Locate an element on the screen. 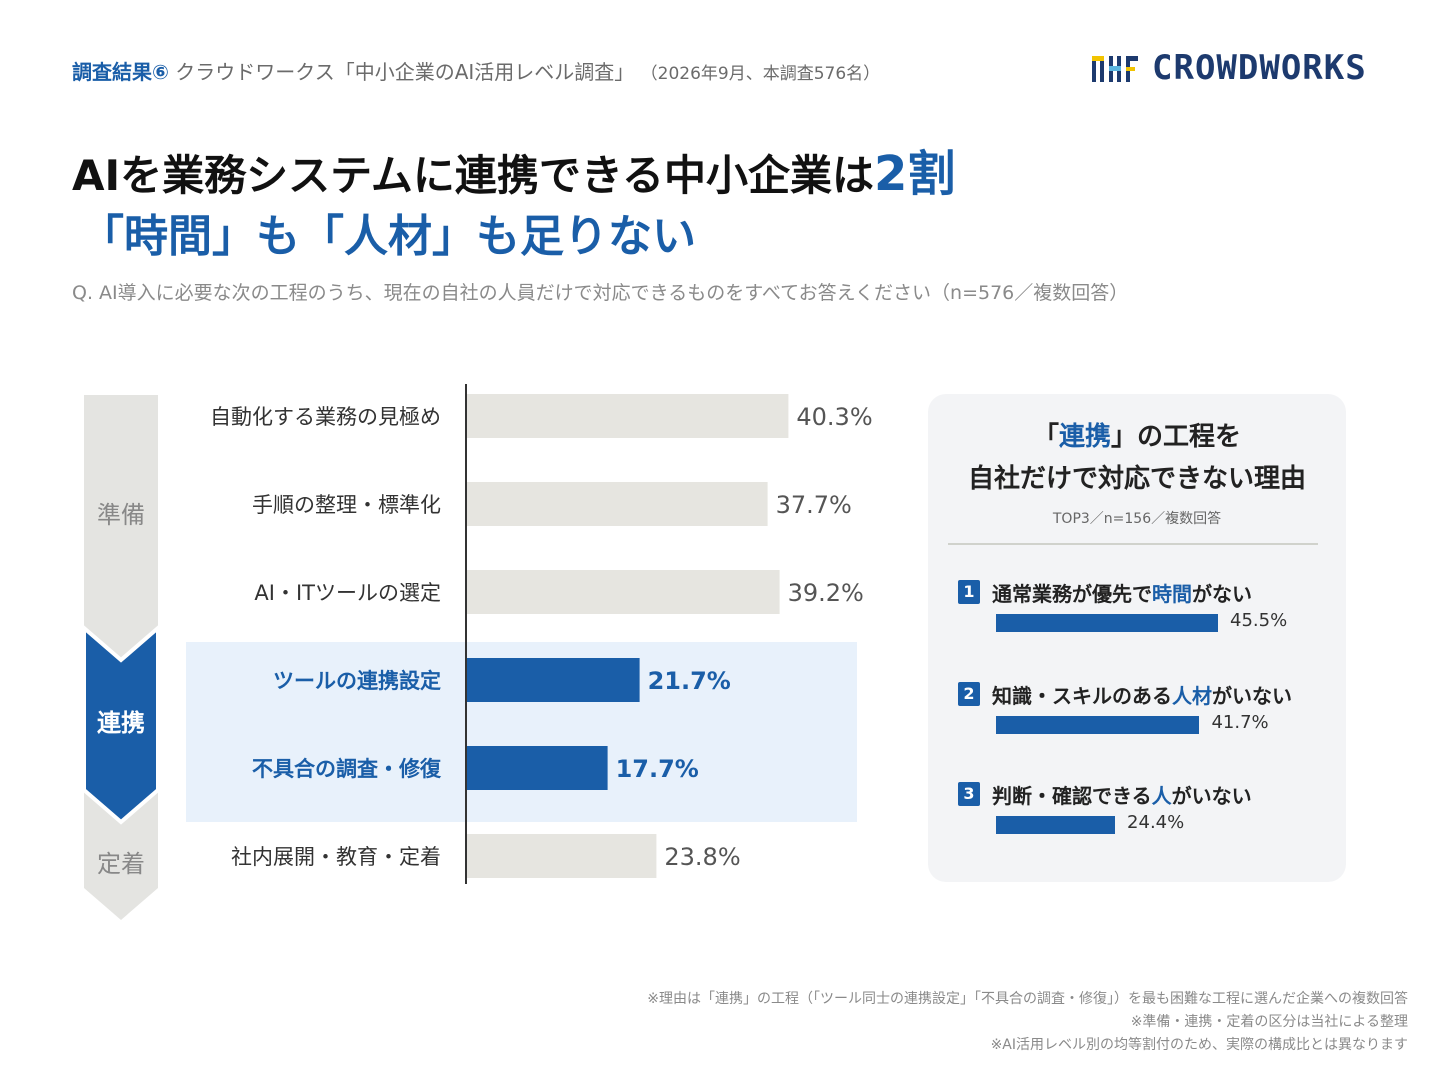 The height and width of the screenshot is (1080, 1440). category-label: 不具合の調査・修復 is located at coordinates (347, 769).